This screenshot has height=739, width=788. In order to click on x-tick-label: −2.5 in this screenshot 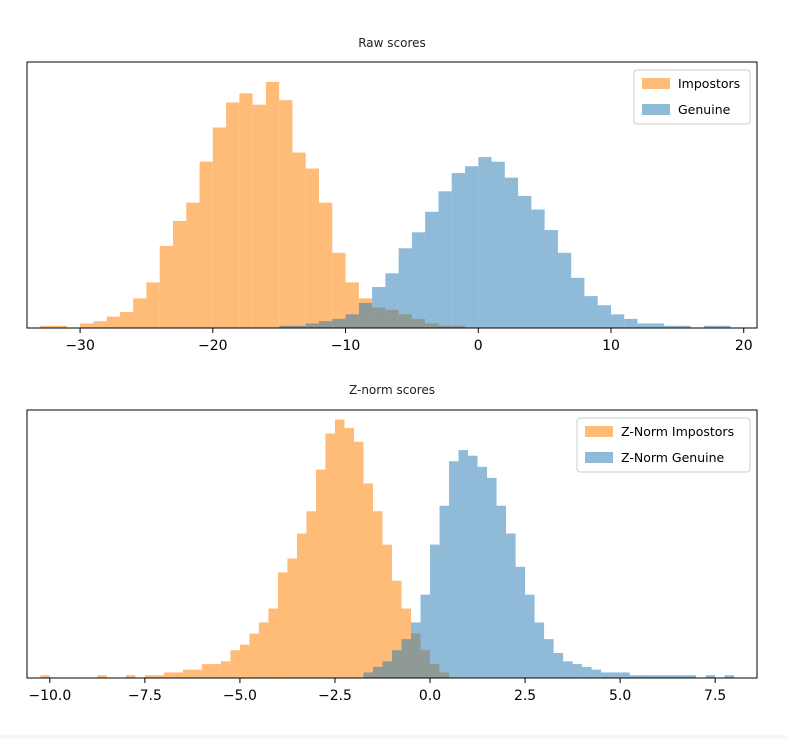, I will do `click(335, 696)`.